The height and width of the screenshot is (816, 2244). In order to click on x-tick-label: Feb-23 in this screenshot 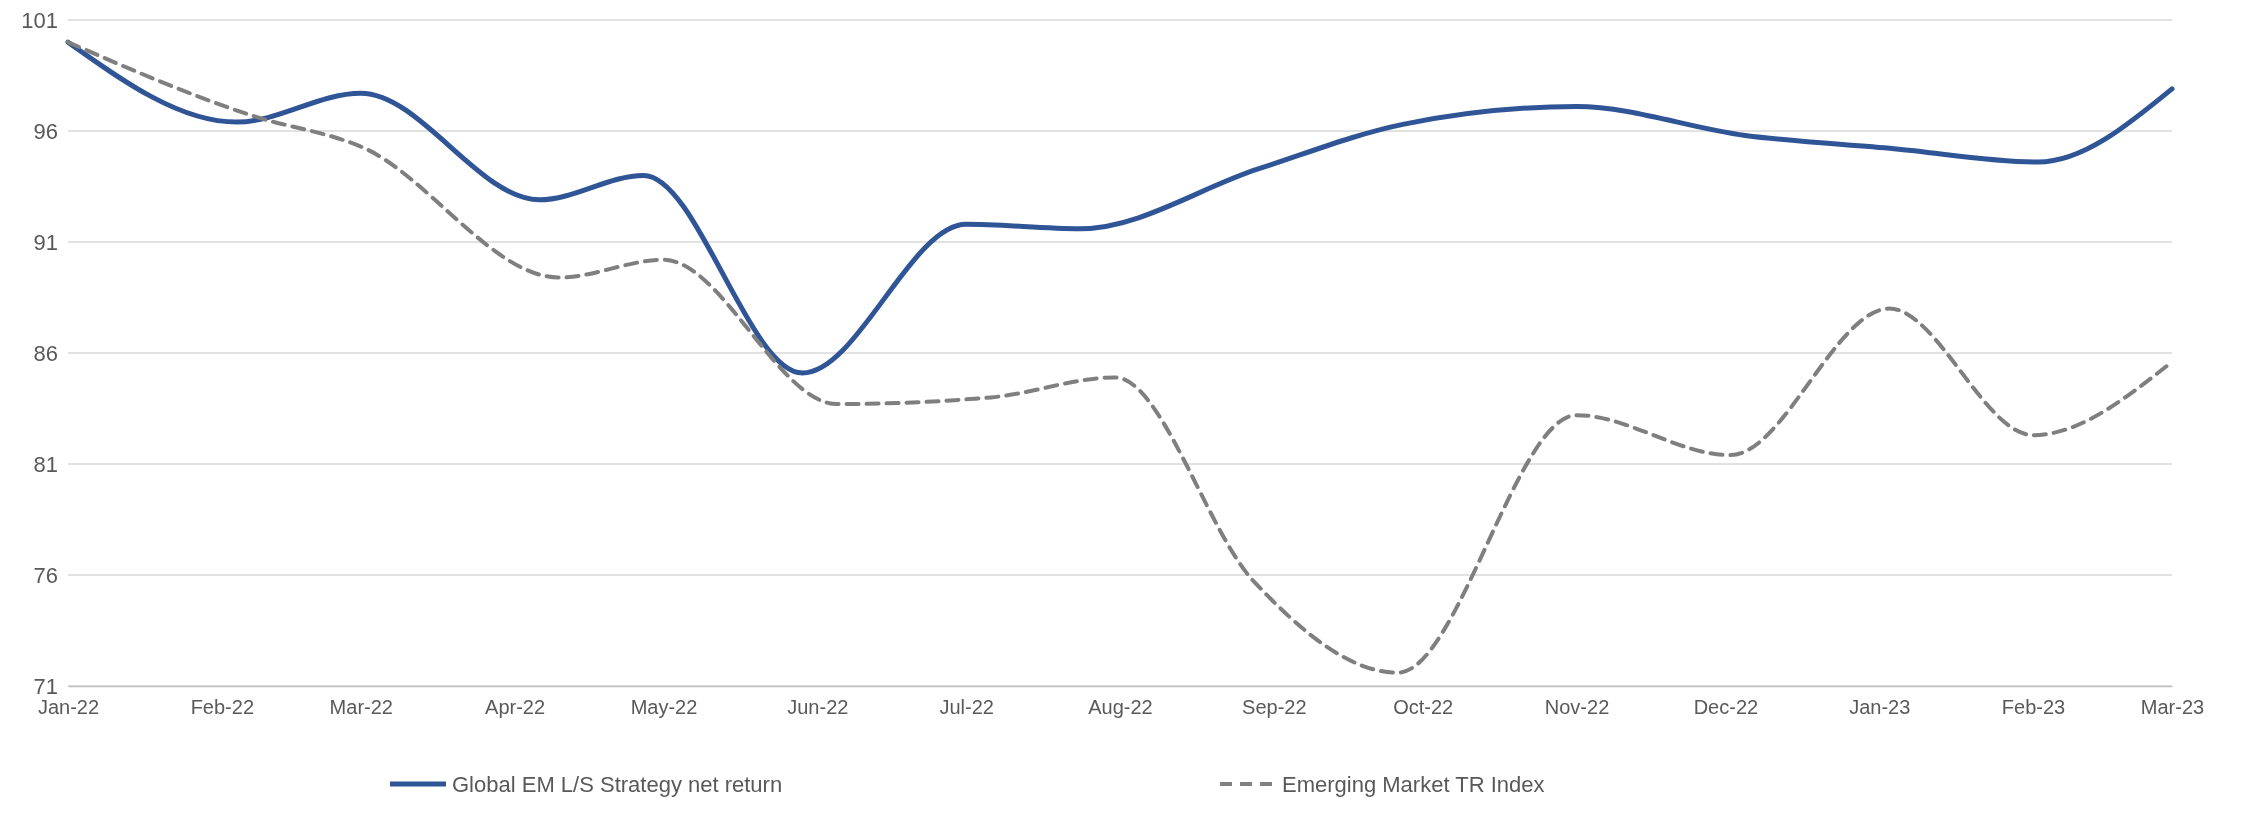, I will do `click(2033, 707)`.